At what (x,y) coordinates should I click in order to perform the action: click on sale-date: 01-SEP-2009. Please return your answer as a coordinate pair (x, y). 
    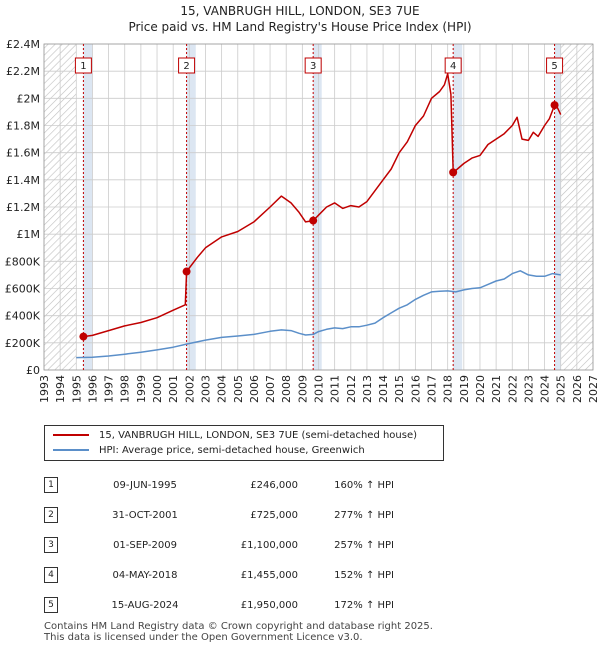
    Looking at the image, I should click on (145, 545).